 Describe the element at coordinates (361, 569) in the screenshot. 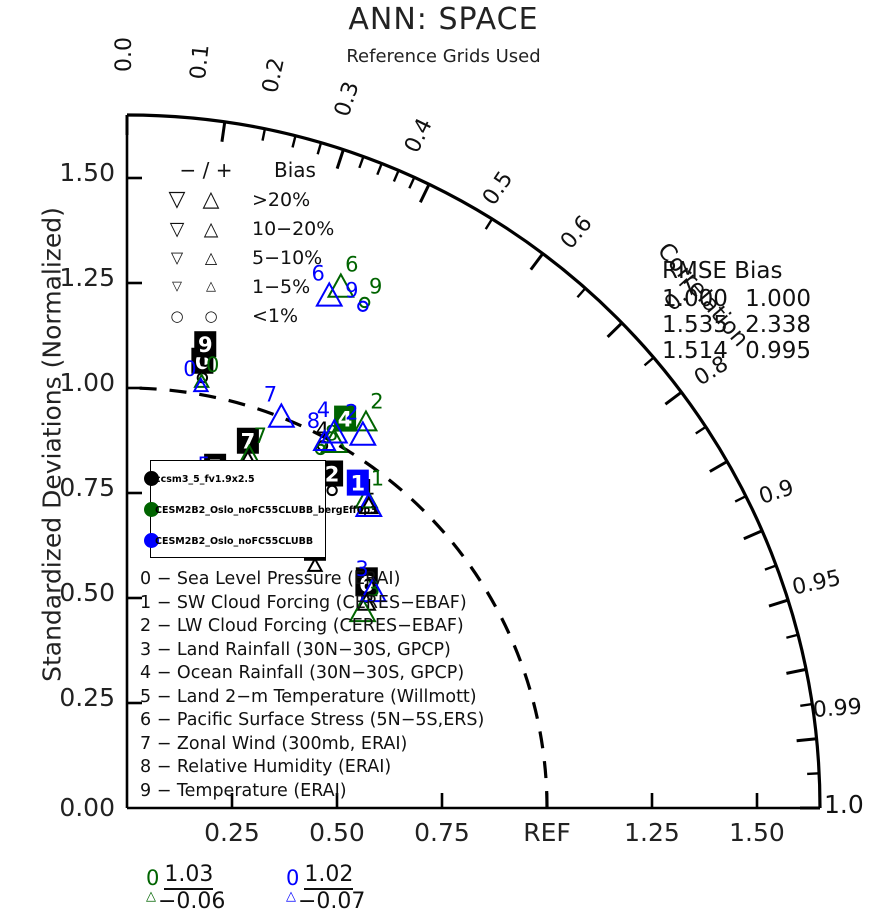

I see `svg-text: 3` at that location.